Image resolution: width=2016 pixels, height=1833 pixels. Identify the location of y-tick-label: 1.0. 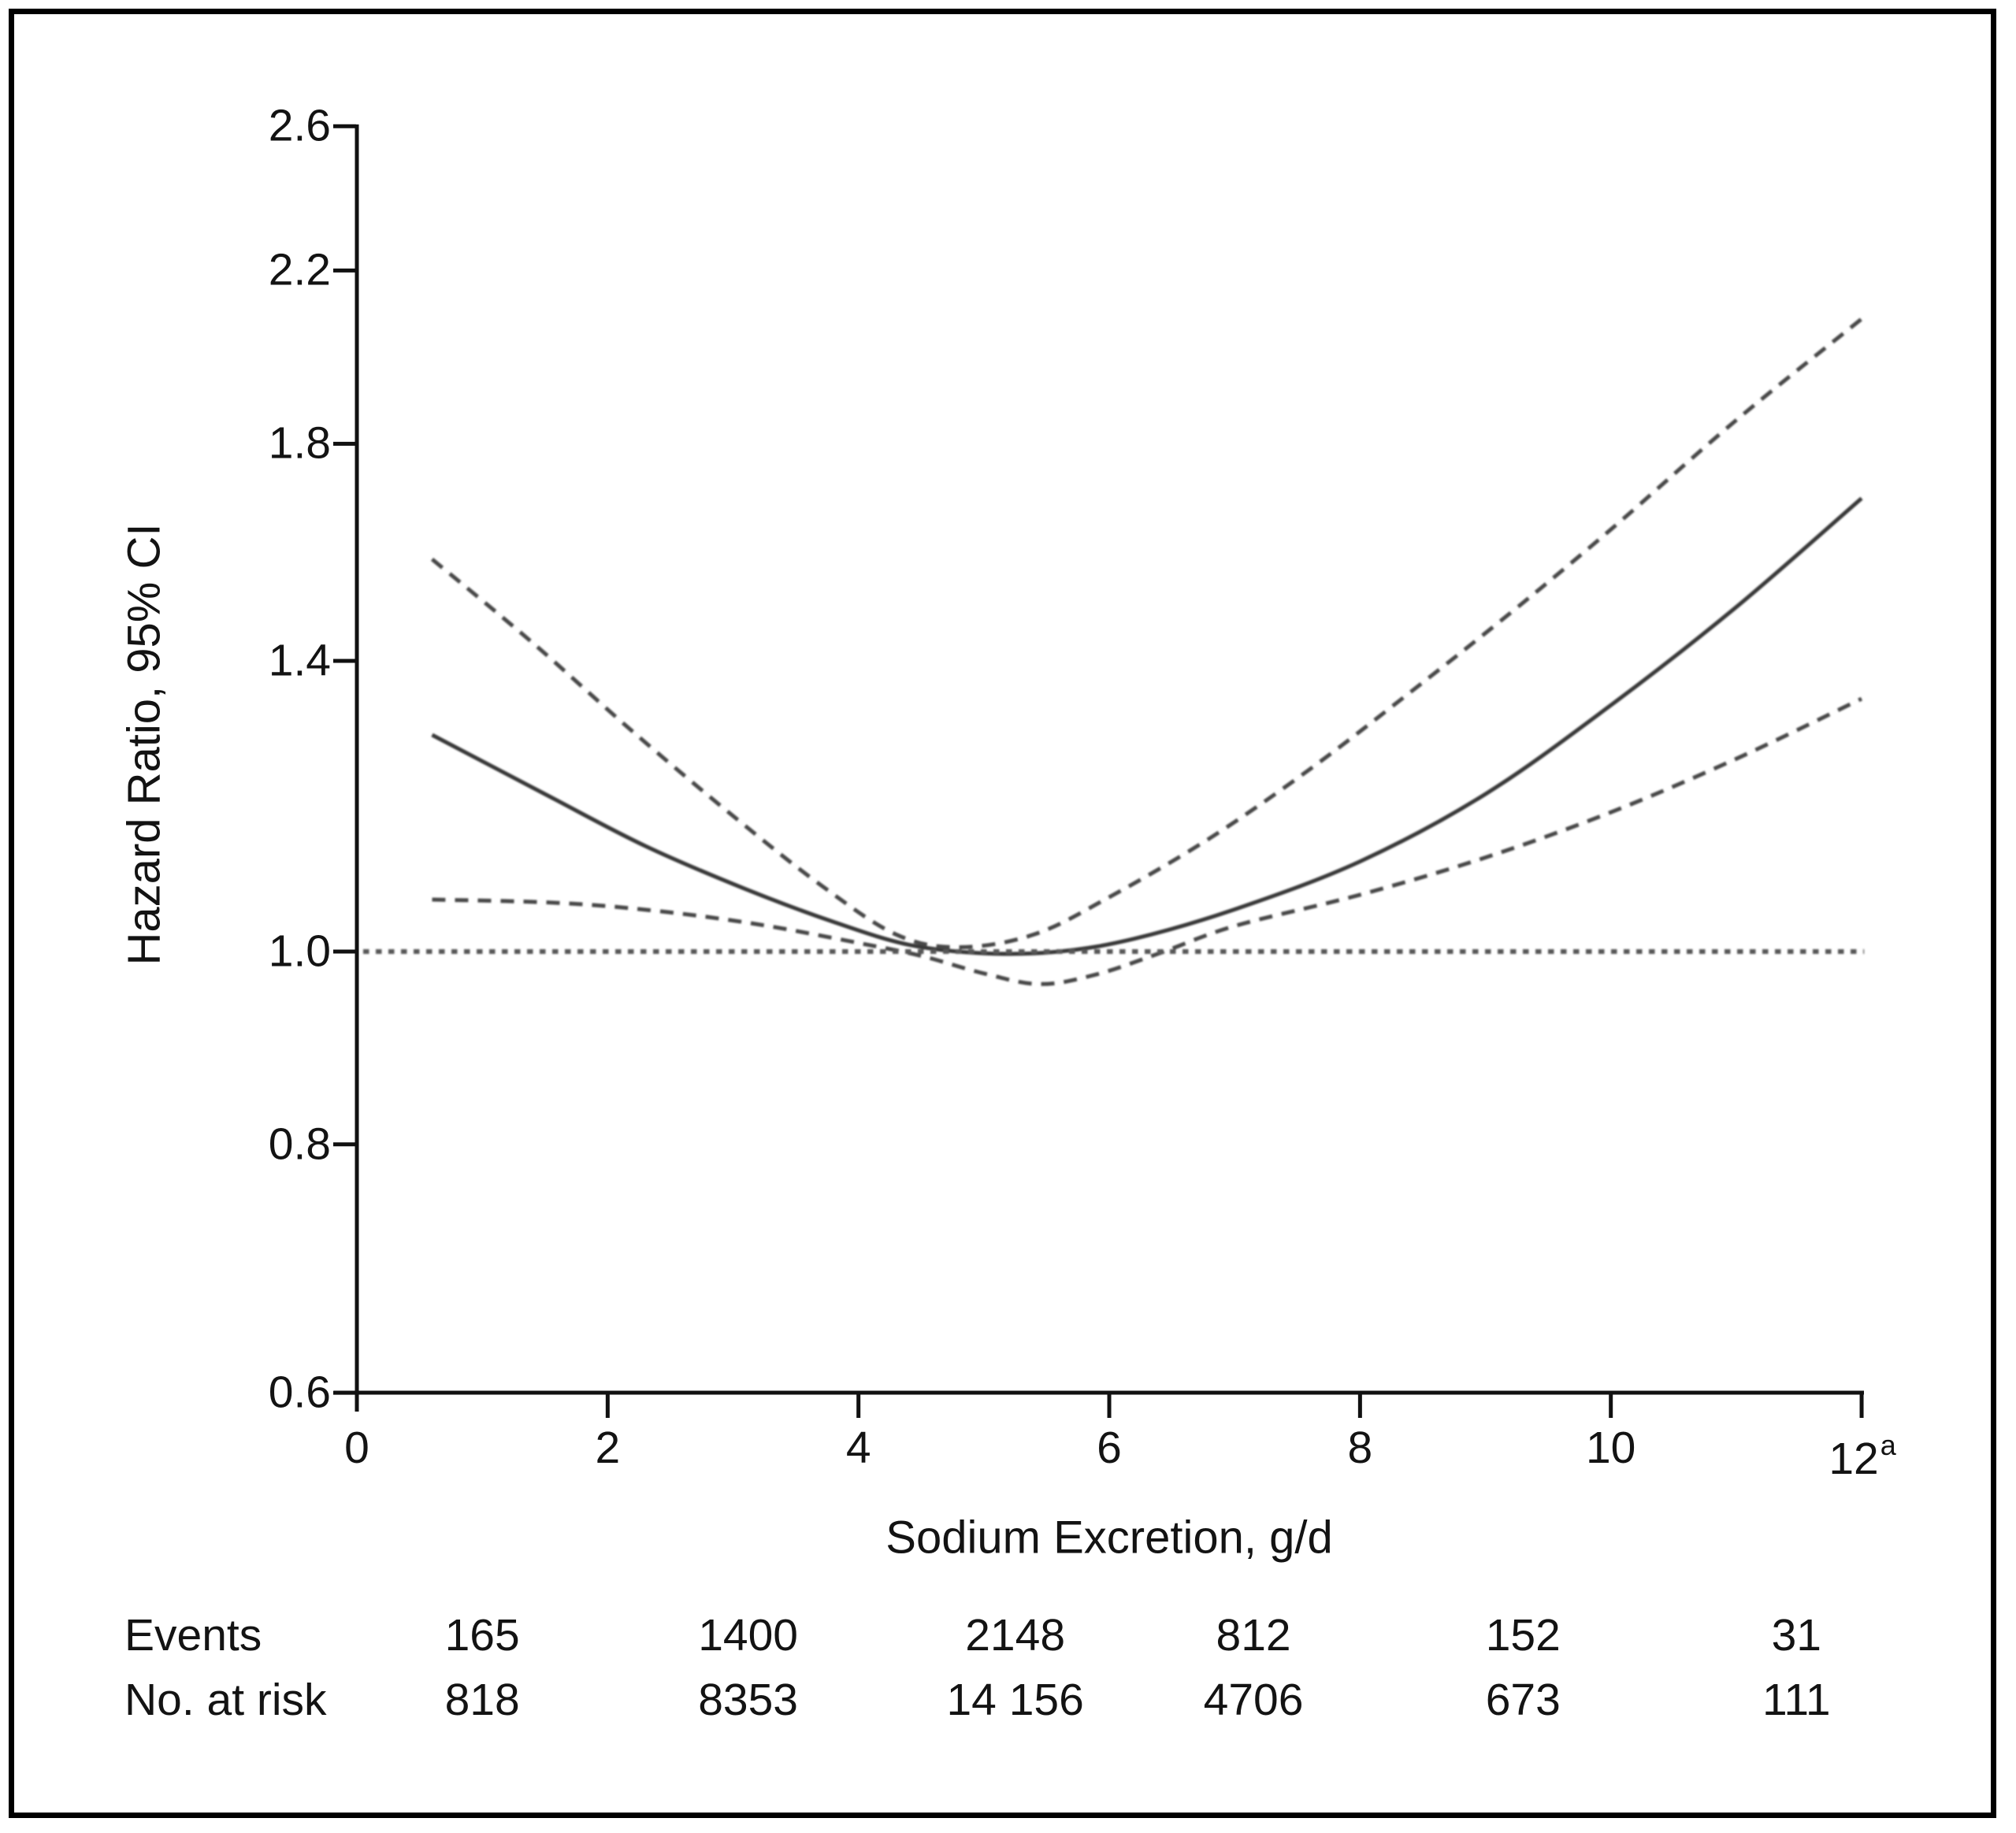
(299, 951).